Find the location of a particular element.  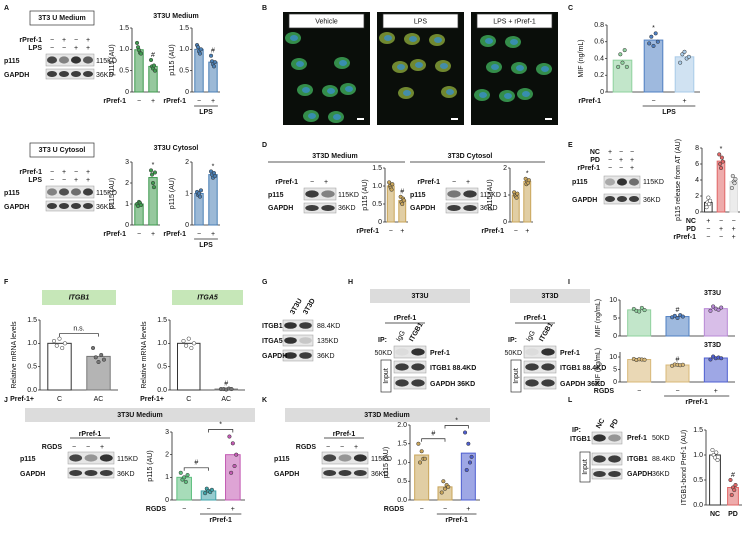

panel-letter: F is located at coordinates (6, 282).